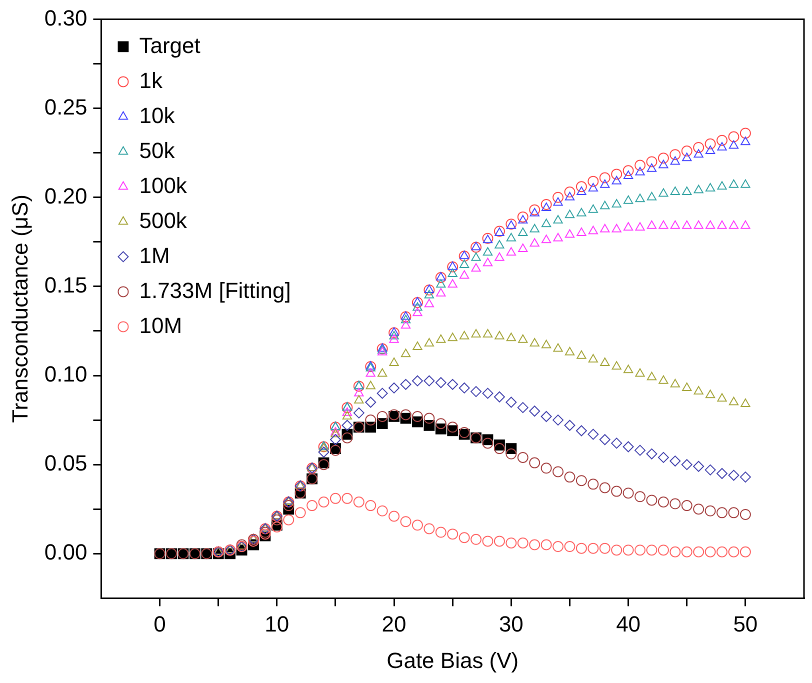  What do you see at coordinates (745, 623) in the screenshot?
I see `x-tick-label: 50` at bounding box center [745, 623].